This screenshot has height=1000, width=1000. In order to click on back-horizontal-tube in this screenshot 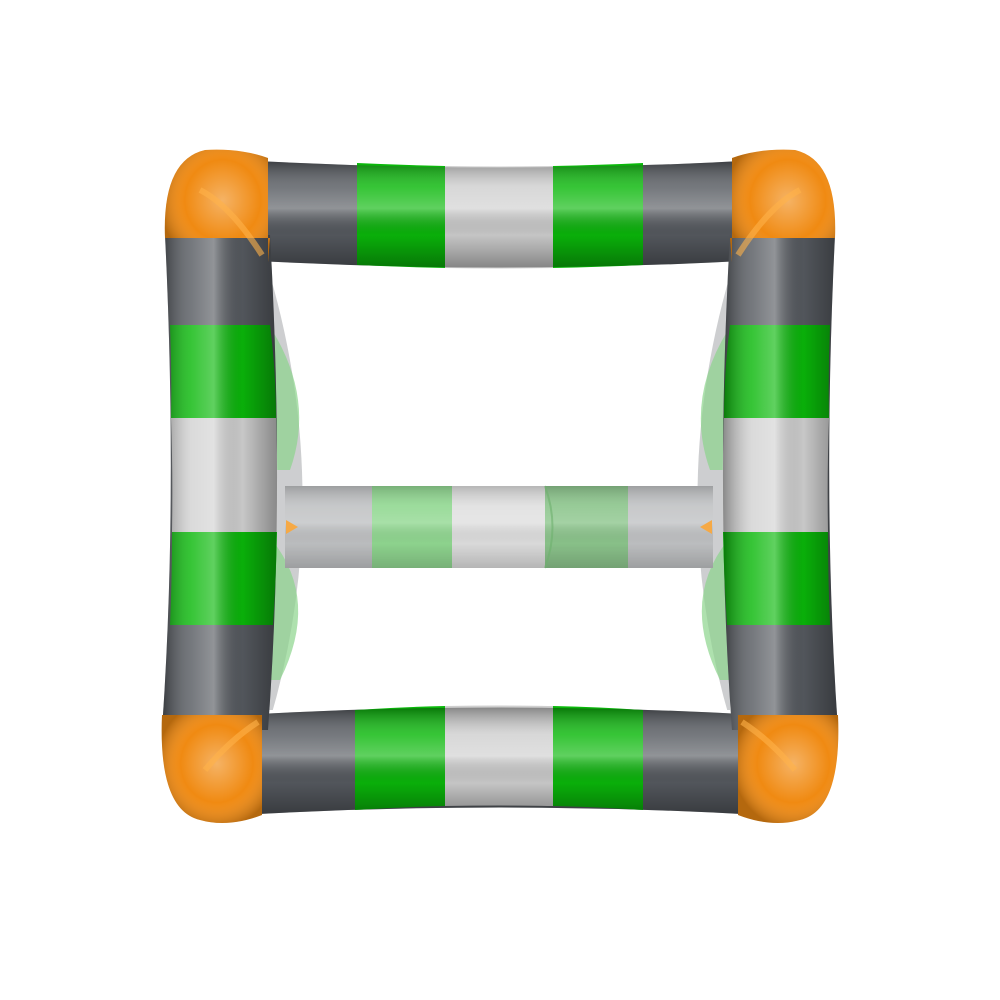, I will do `click(499, 527)`.